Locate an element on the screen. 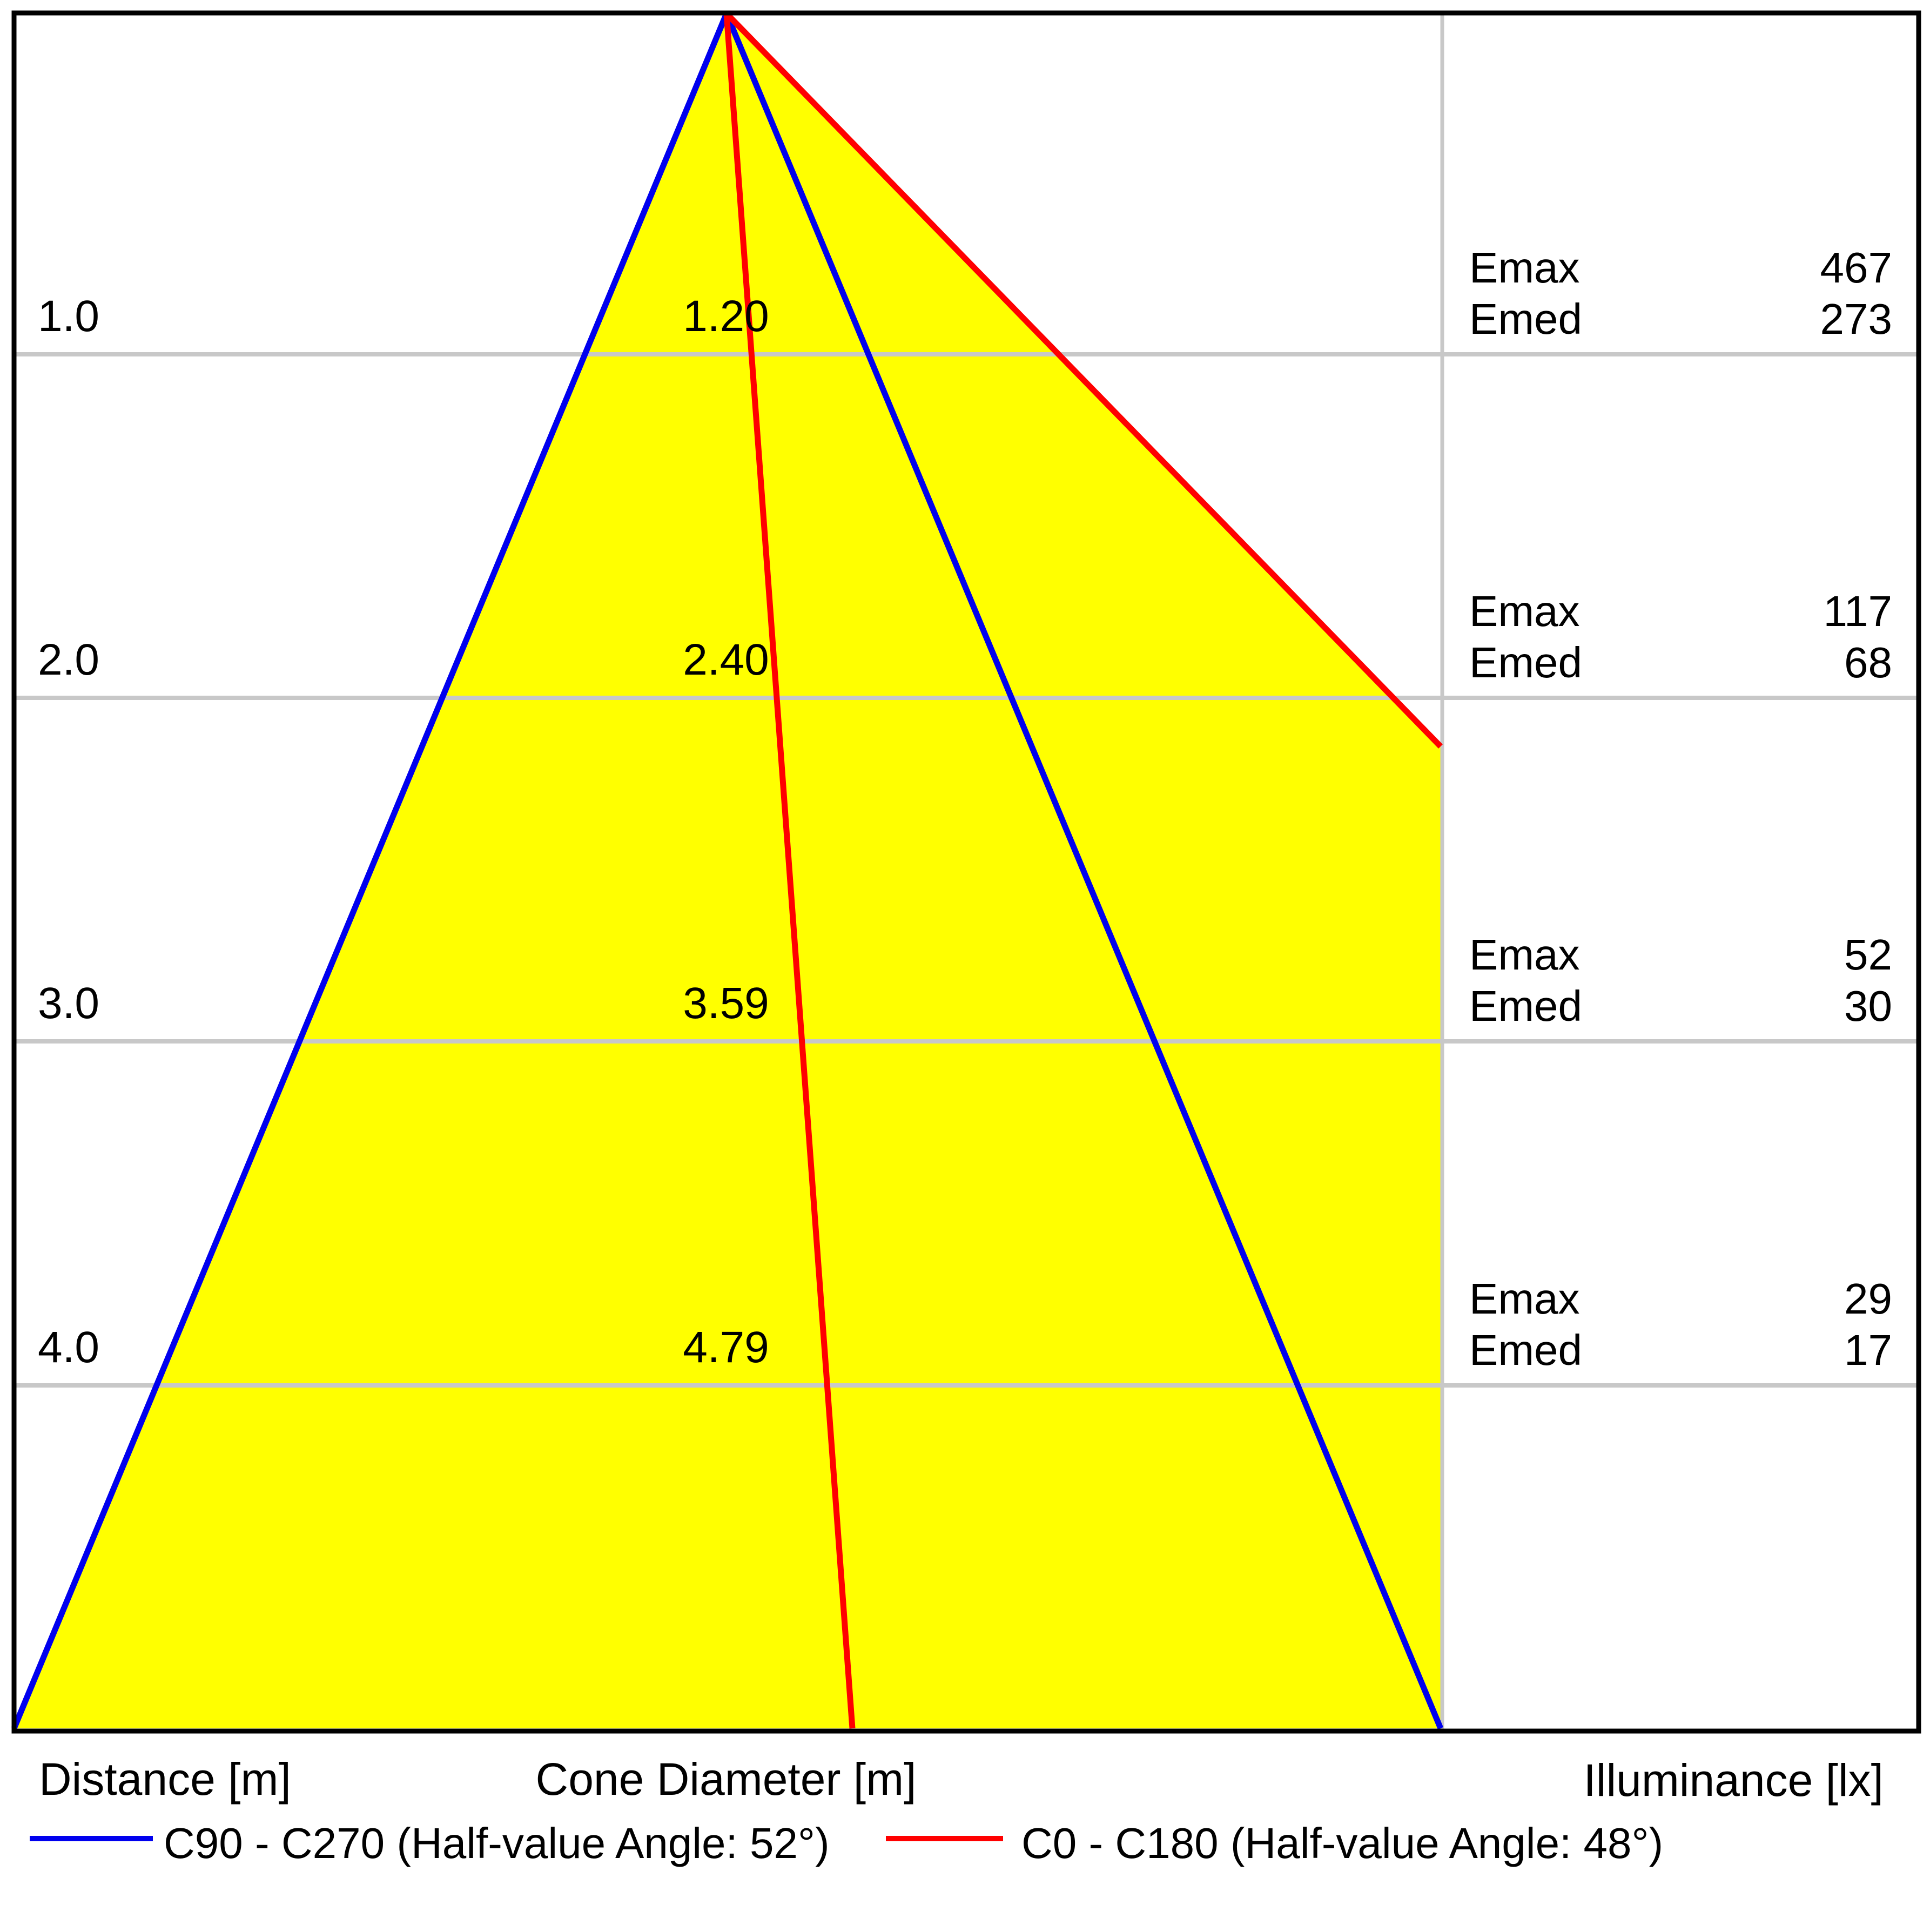  emed-value: 30 is located at coordinates (1868, 1006).